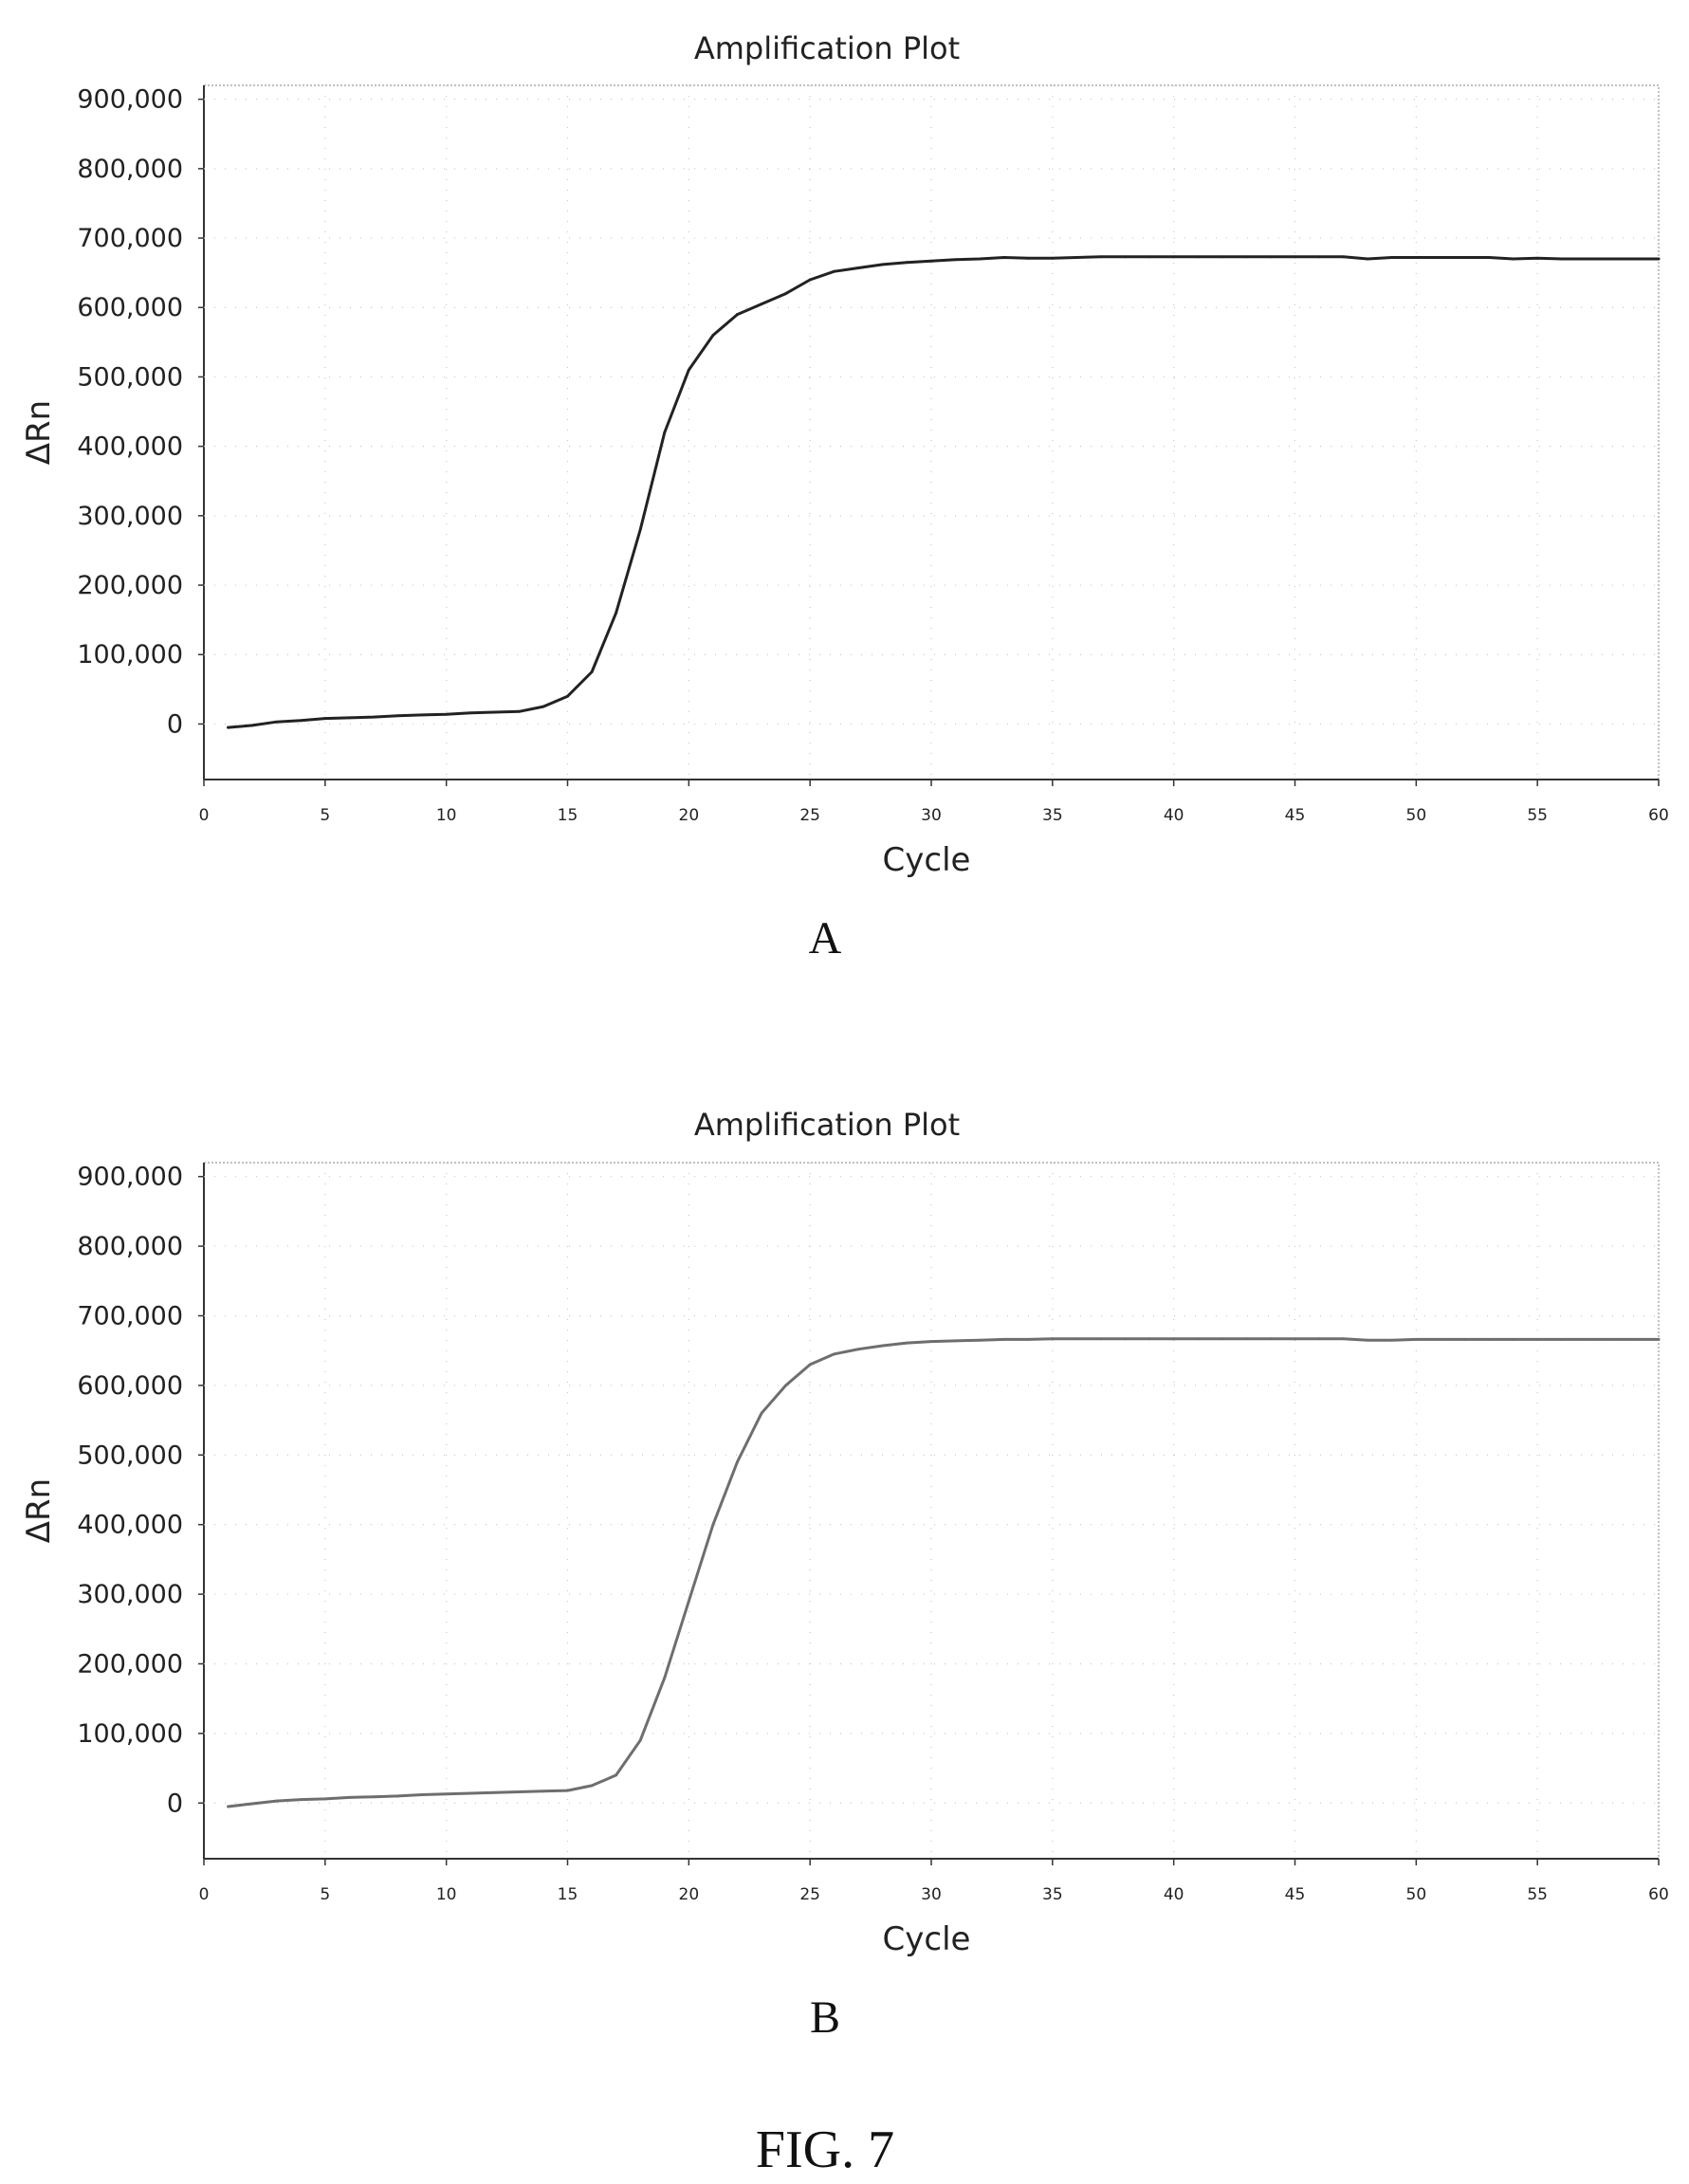  I want to click on chart-title: Amplification Plot, so click(827, 1125).